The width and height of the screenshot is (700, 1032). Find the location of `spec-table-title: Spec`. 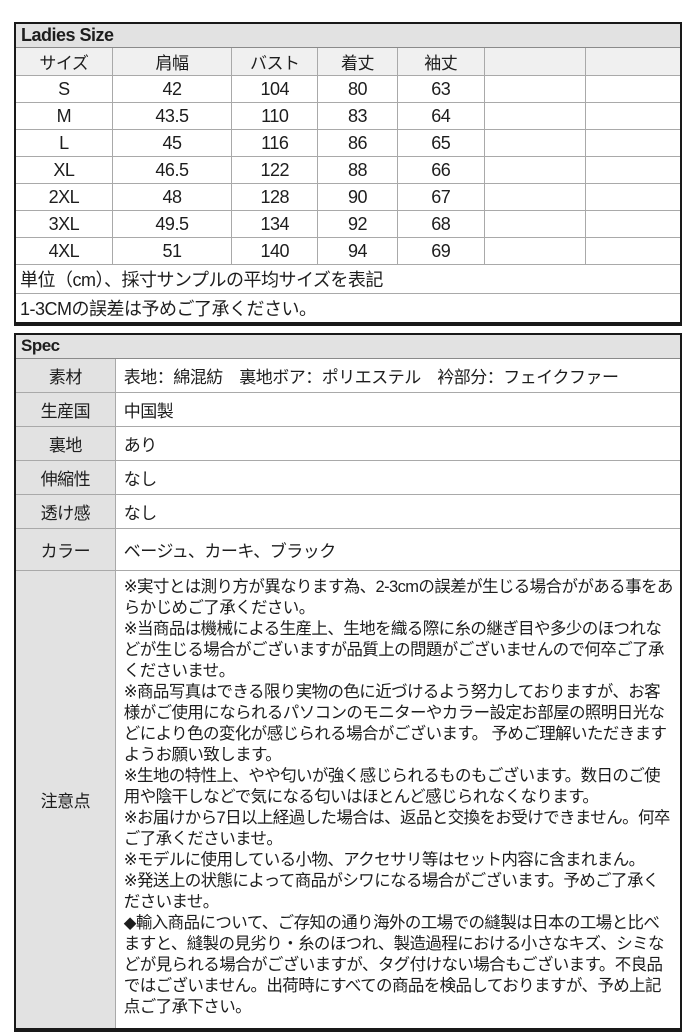

spec-table-title: Spec is located at coordinates (348, 346).